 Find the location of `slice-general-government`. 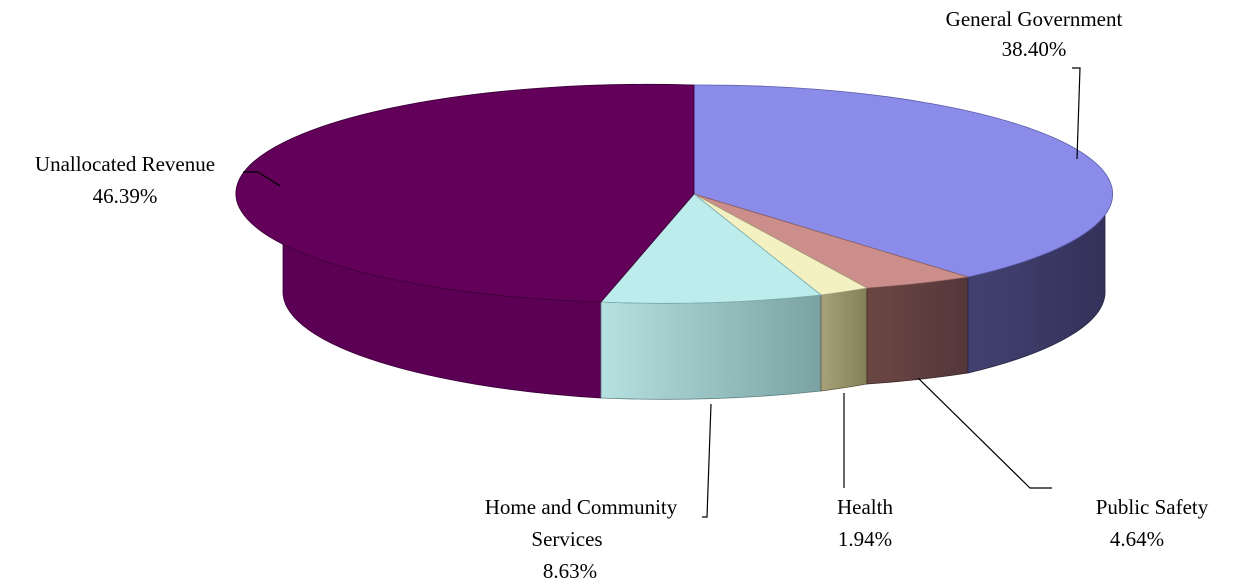

slice-general-government is located at coordinates (903, 181).